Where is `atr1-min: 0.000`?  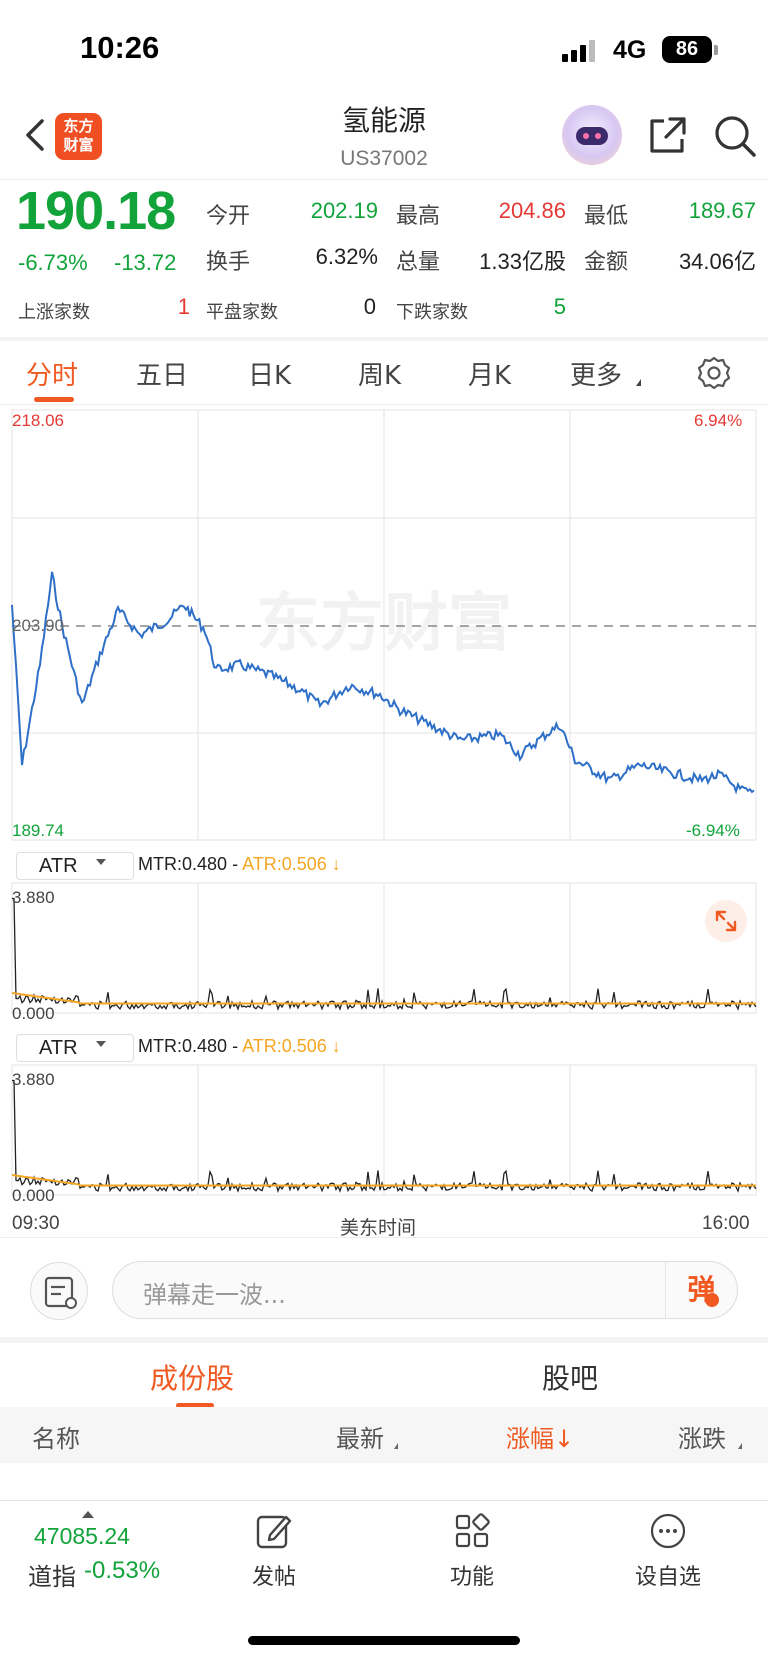 atr1-min: 0.000 is located at coordinates (33, 1013).